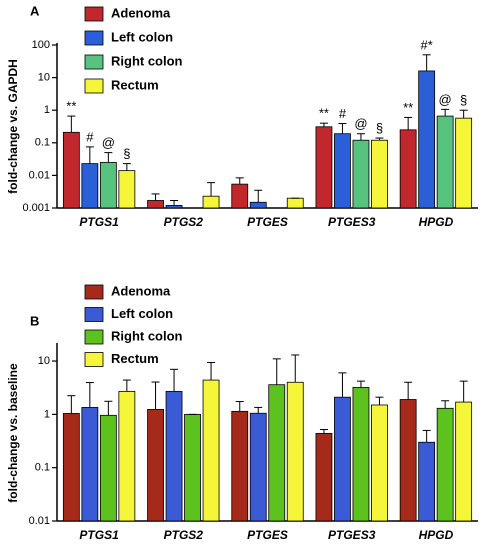 The width and height of the screenshot is (484, 550). I want to click on panel-label: B, so click(34, 320).